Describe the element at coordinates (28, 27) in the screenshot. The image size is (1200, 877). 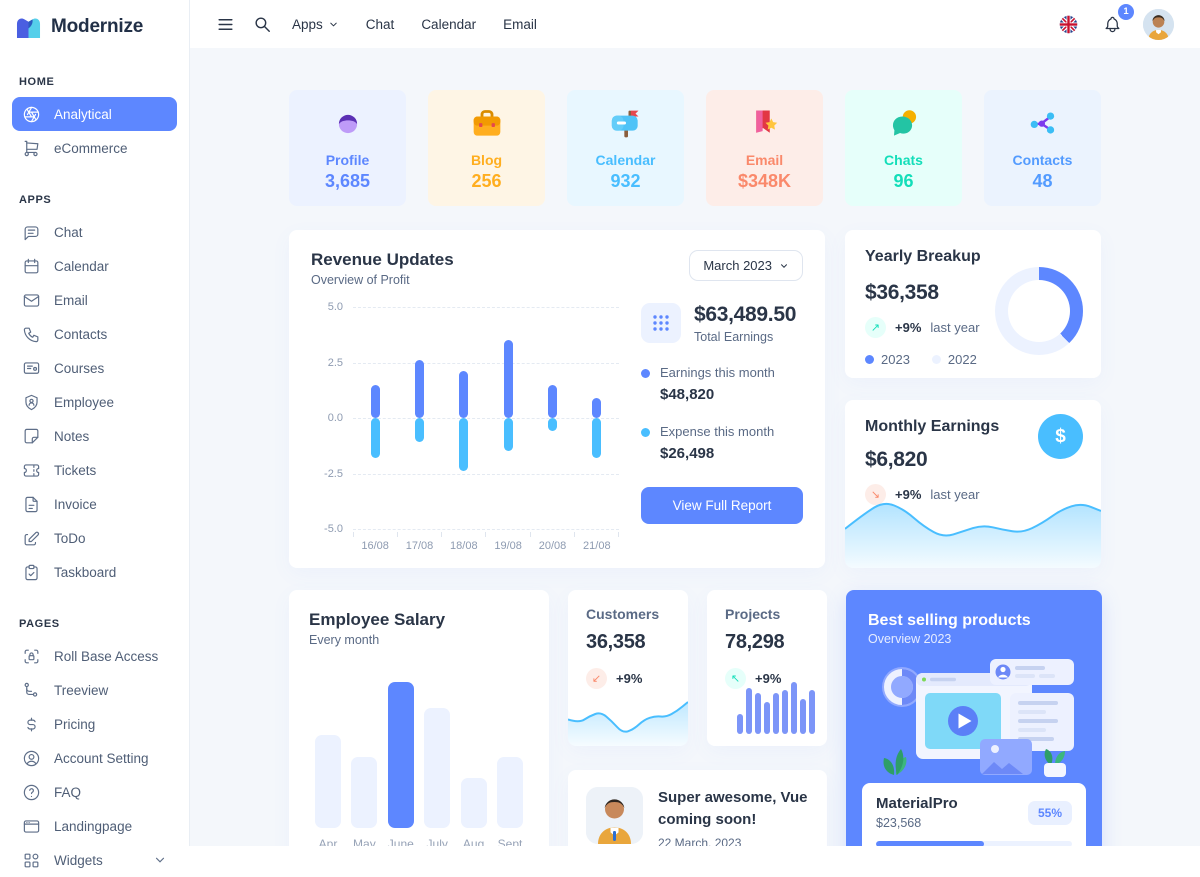
I see `modernize-logo-icon` at that location.